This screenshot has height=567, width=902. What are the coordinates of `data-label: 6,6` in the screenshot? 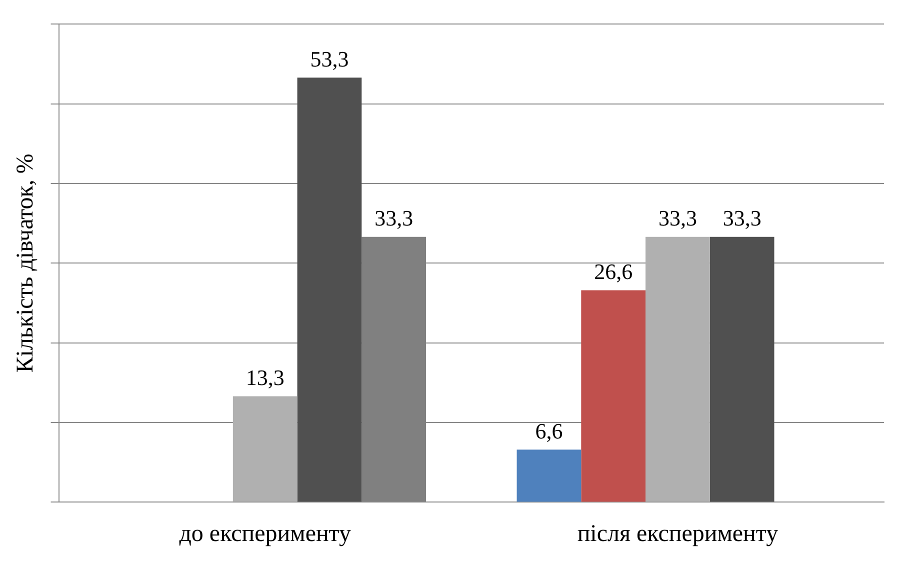 It's located at (549, 431).